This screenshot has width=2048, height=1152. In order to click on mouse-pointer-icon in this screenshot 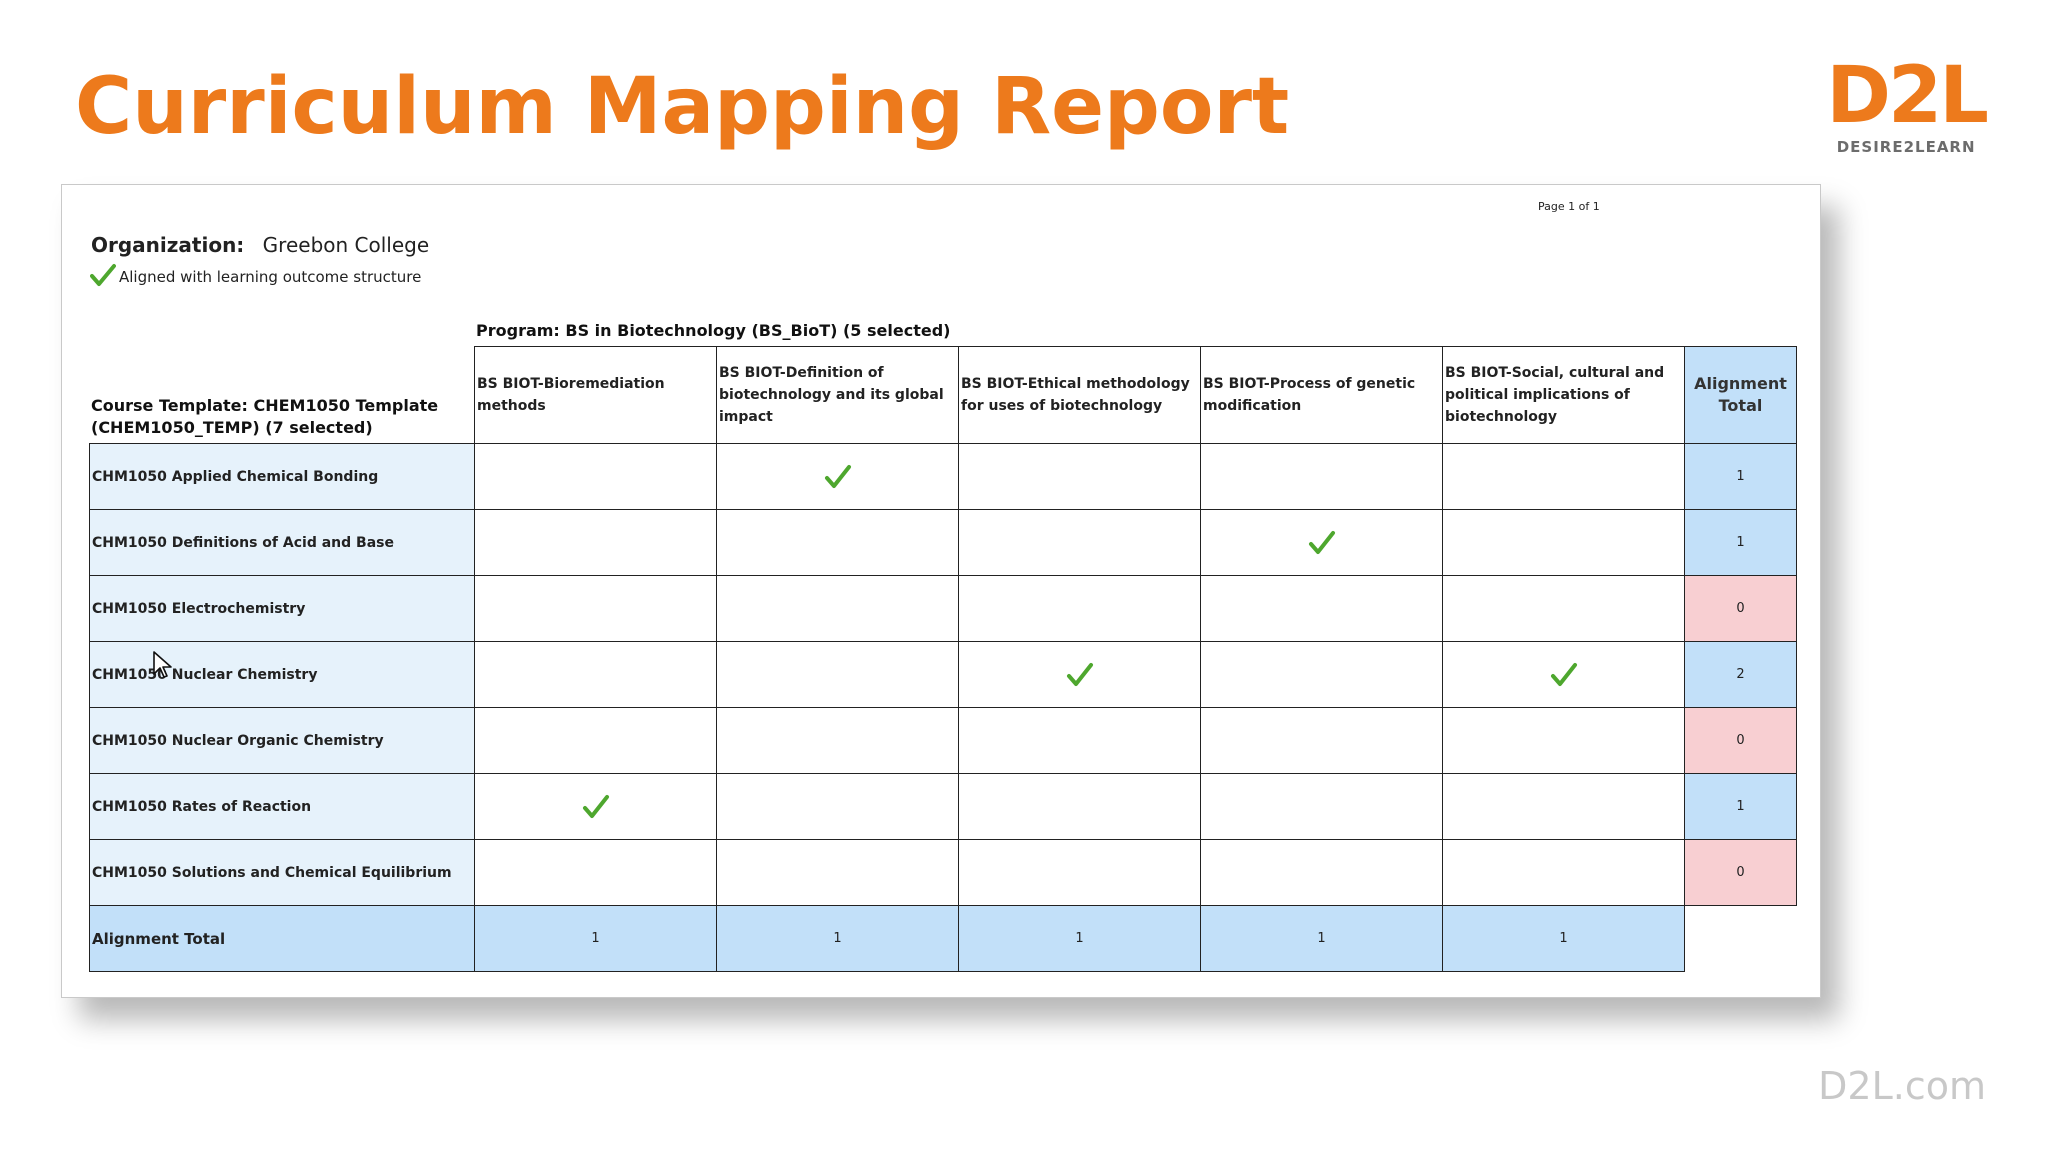, I will do `click(163, 667)`.